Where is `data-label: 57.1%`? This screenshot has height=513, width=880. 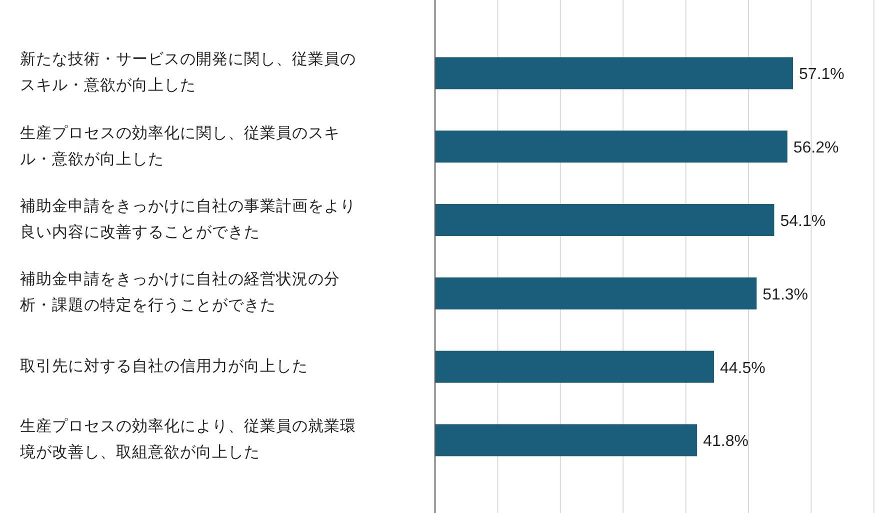
data-label: 57.1% is located at coordinates (821, 75).